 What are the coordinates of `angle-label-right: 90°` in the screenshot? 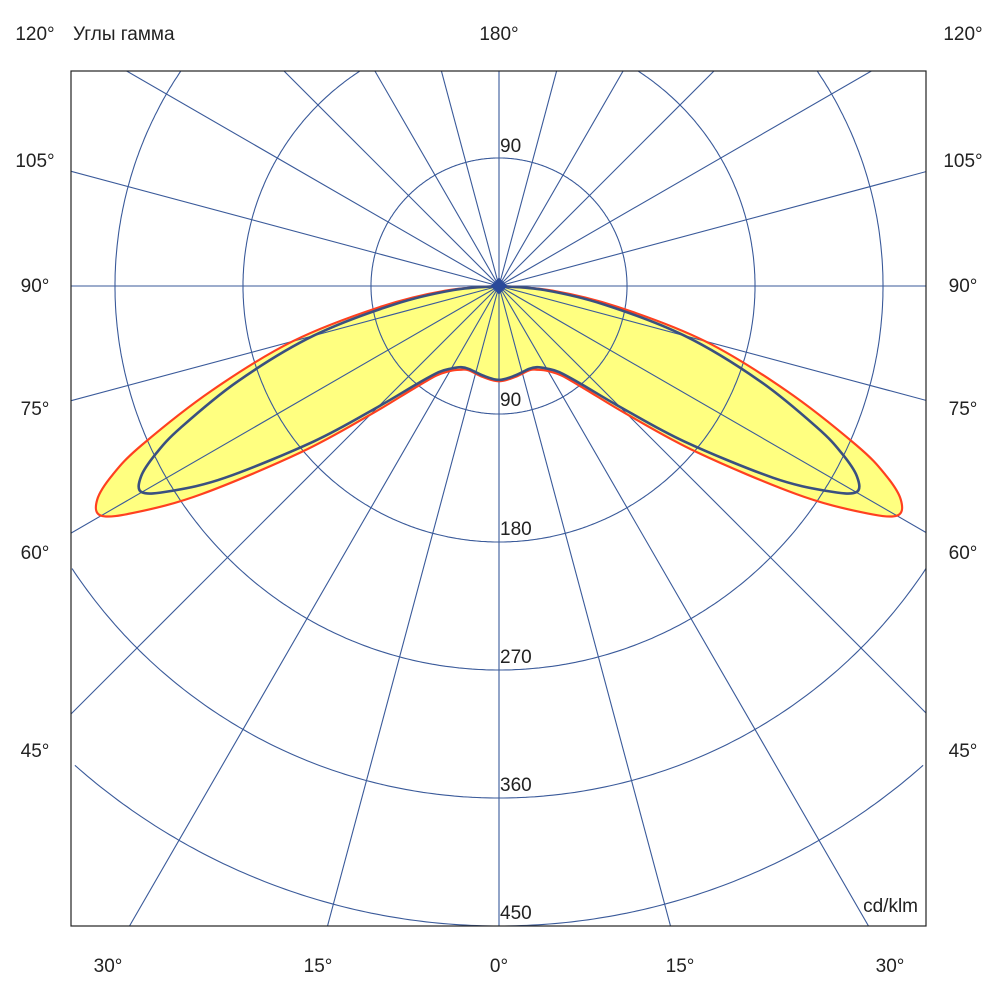 It's located at (963, 286).